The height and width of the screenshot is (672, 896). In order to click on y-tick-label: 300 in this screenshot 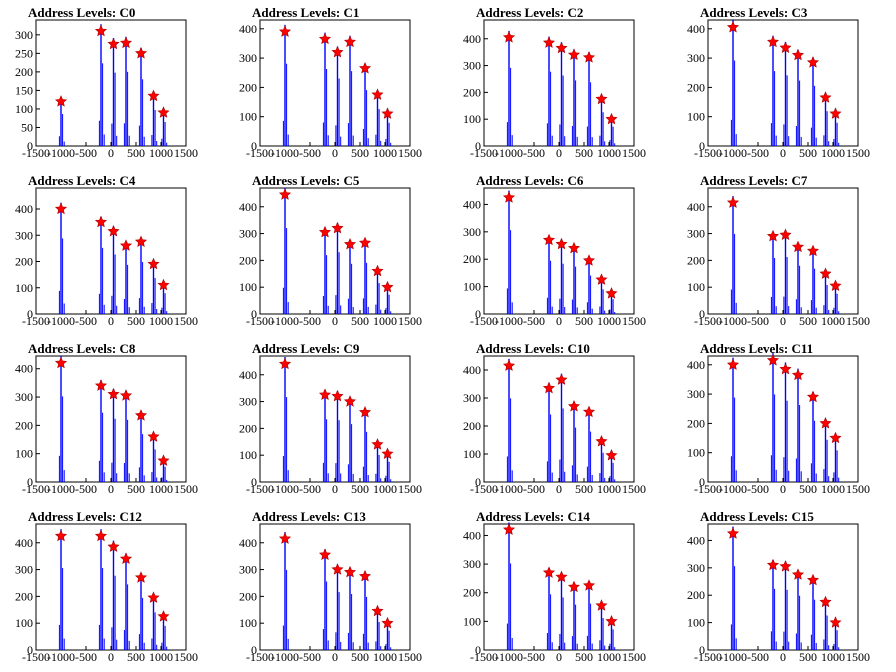, I will do `click(24, 570)`.